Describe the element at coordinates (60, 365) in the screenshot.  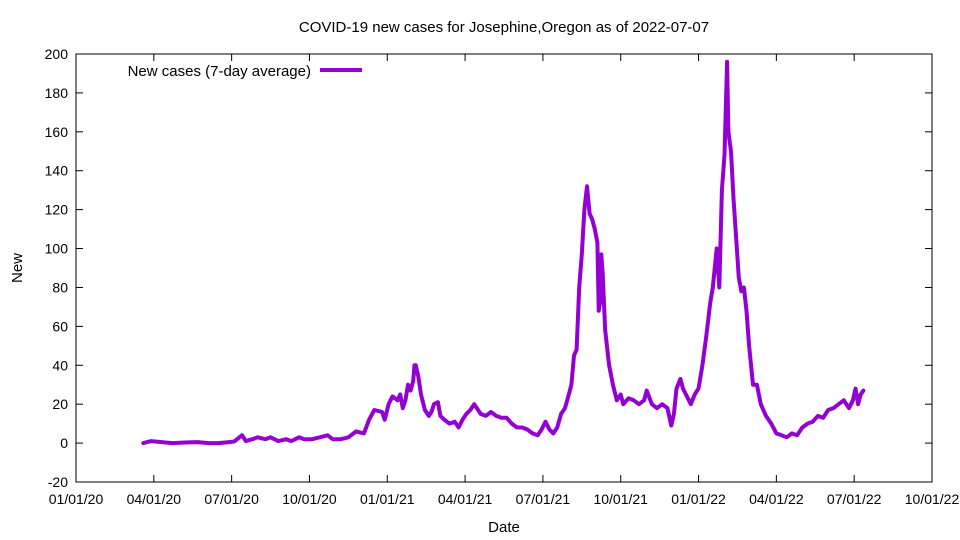
I see `y-tick-label: 40` at that location.